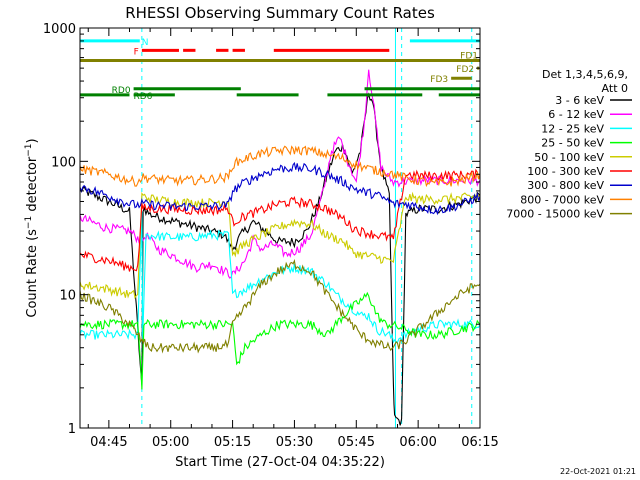  Describe the element at coordinates (465, 70) in the screenshot. I see `flag-label: FD2` at that location.